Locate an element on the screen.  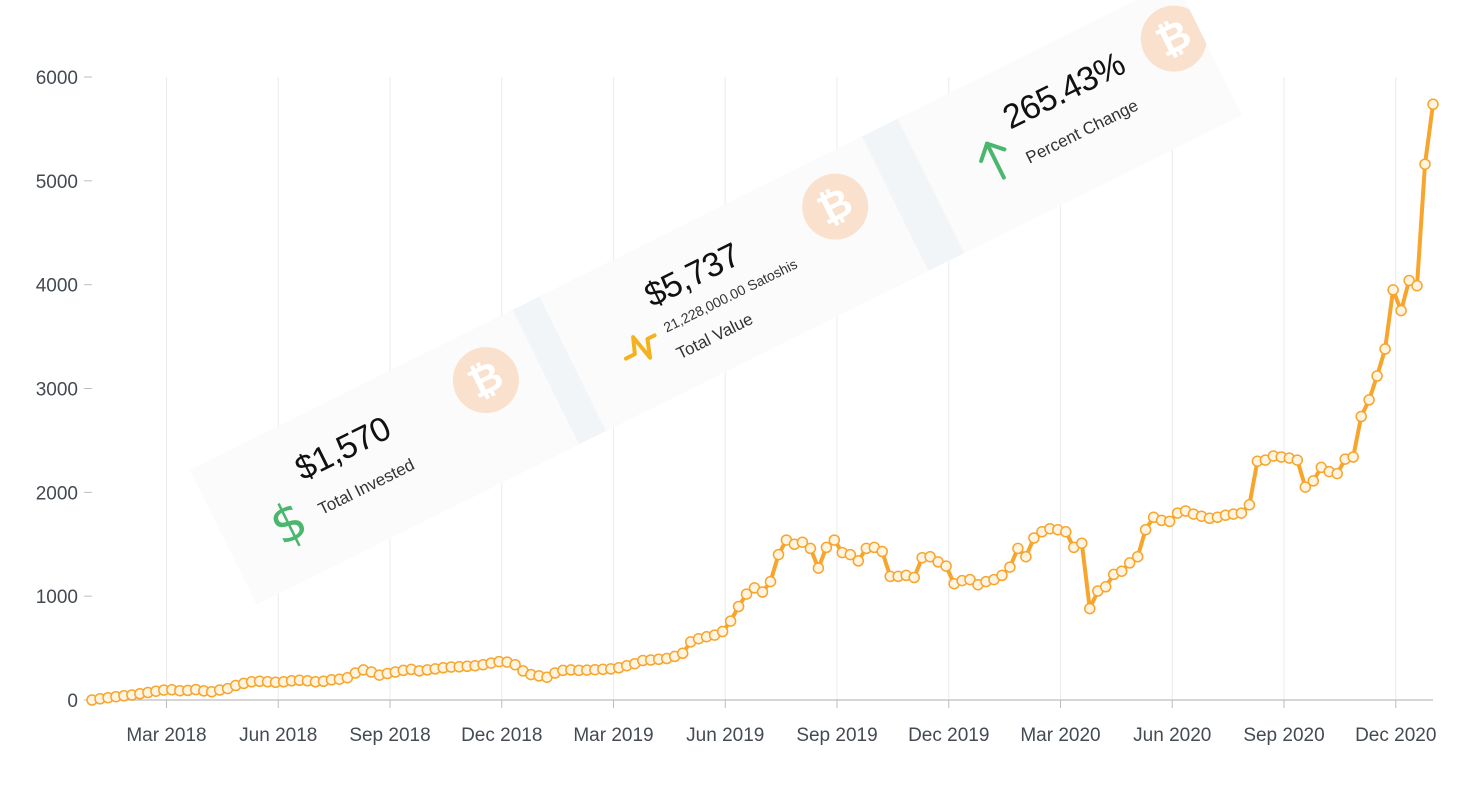
y-tick-label: 3000 is located at coordinates (57, 390).